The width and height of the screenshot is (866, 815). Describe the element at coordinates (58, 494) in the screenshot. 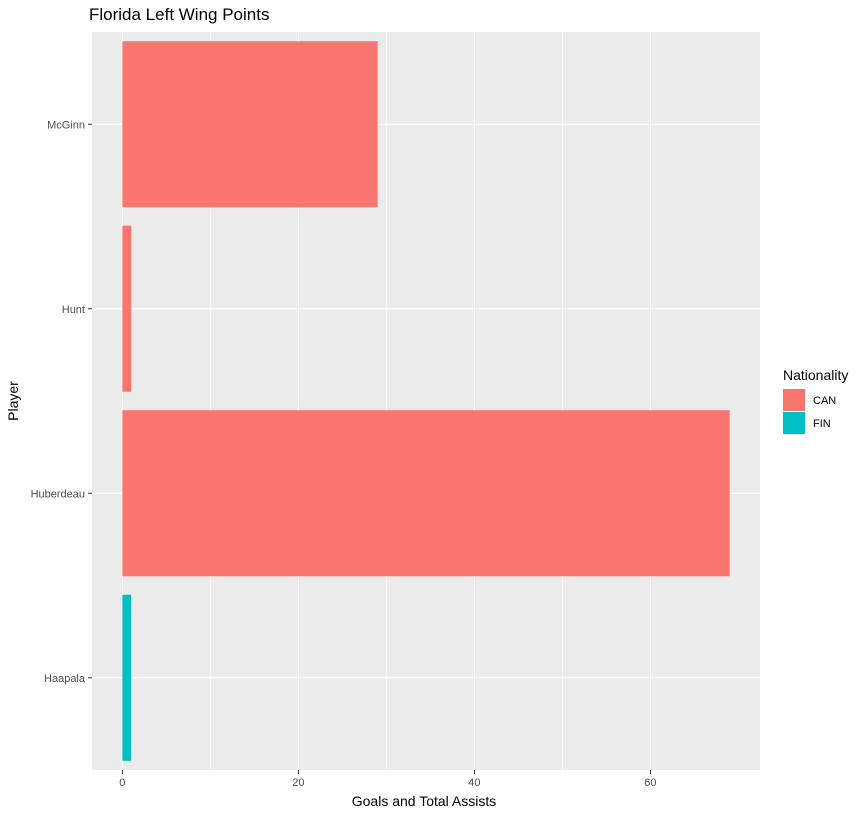

I see `y-tick-label: Huberdeau` at that location.